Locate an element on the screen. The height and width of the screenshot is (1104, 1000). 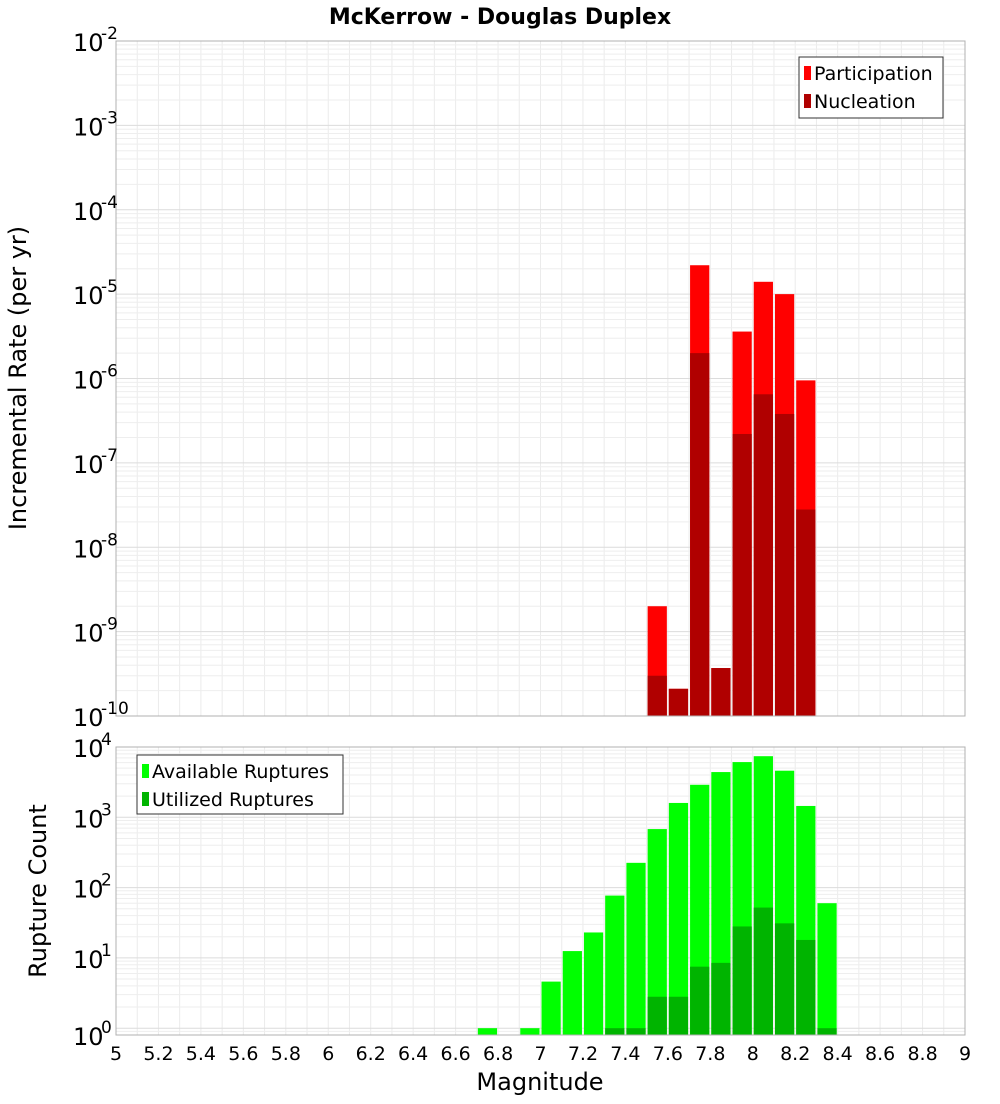
y-tick-label: 10⁻⁶ is located at coordinates (95, 378).